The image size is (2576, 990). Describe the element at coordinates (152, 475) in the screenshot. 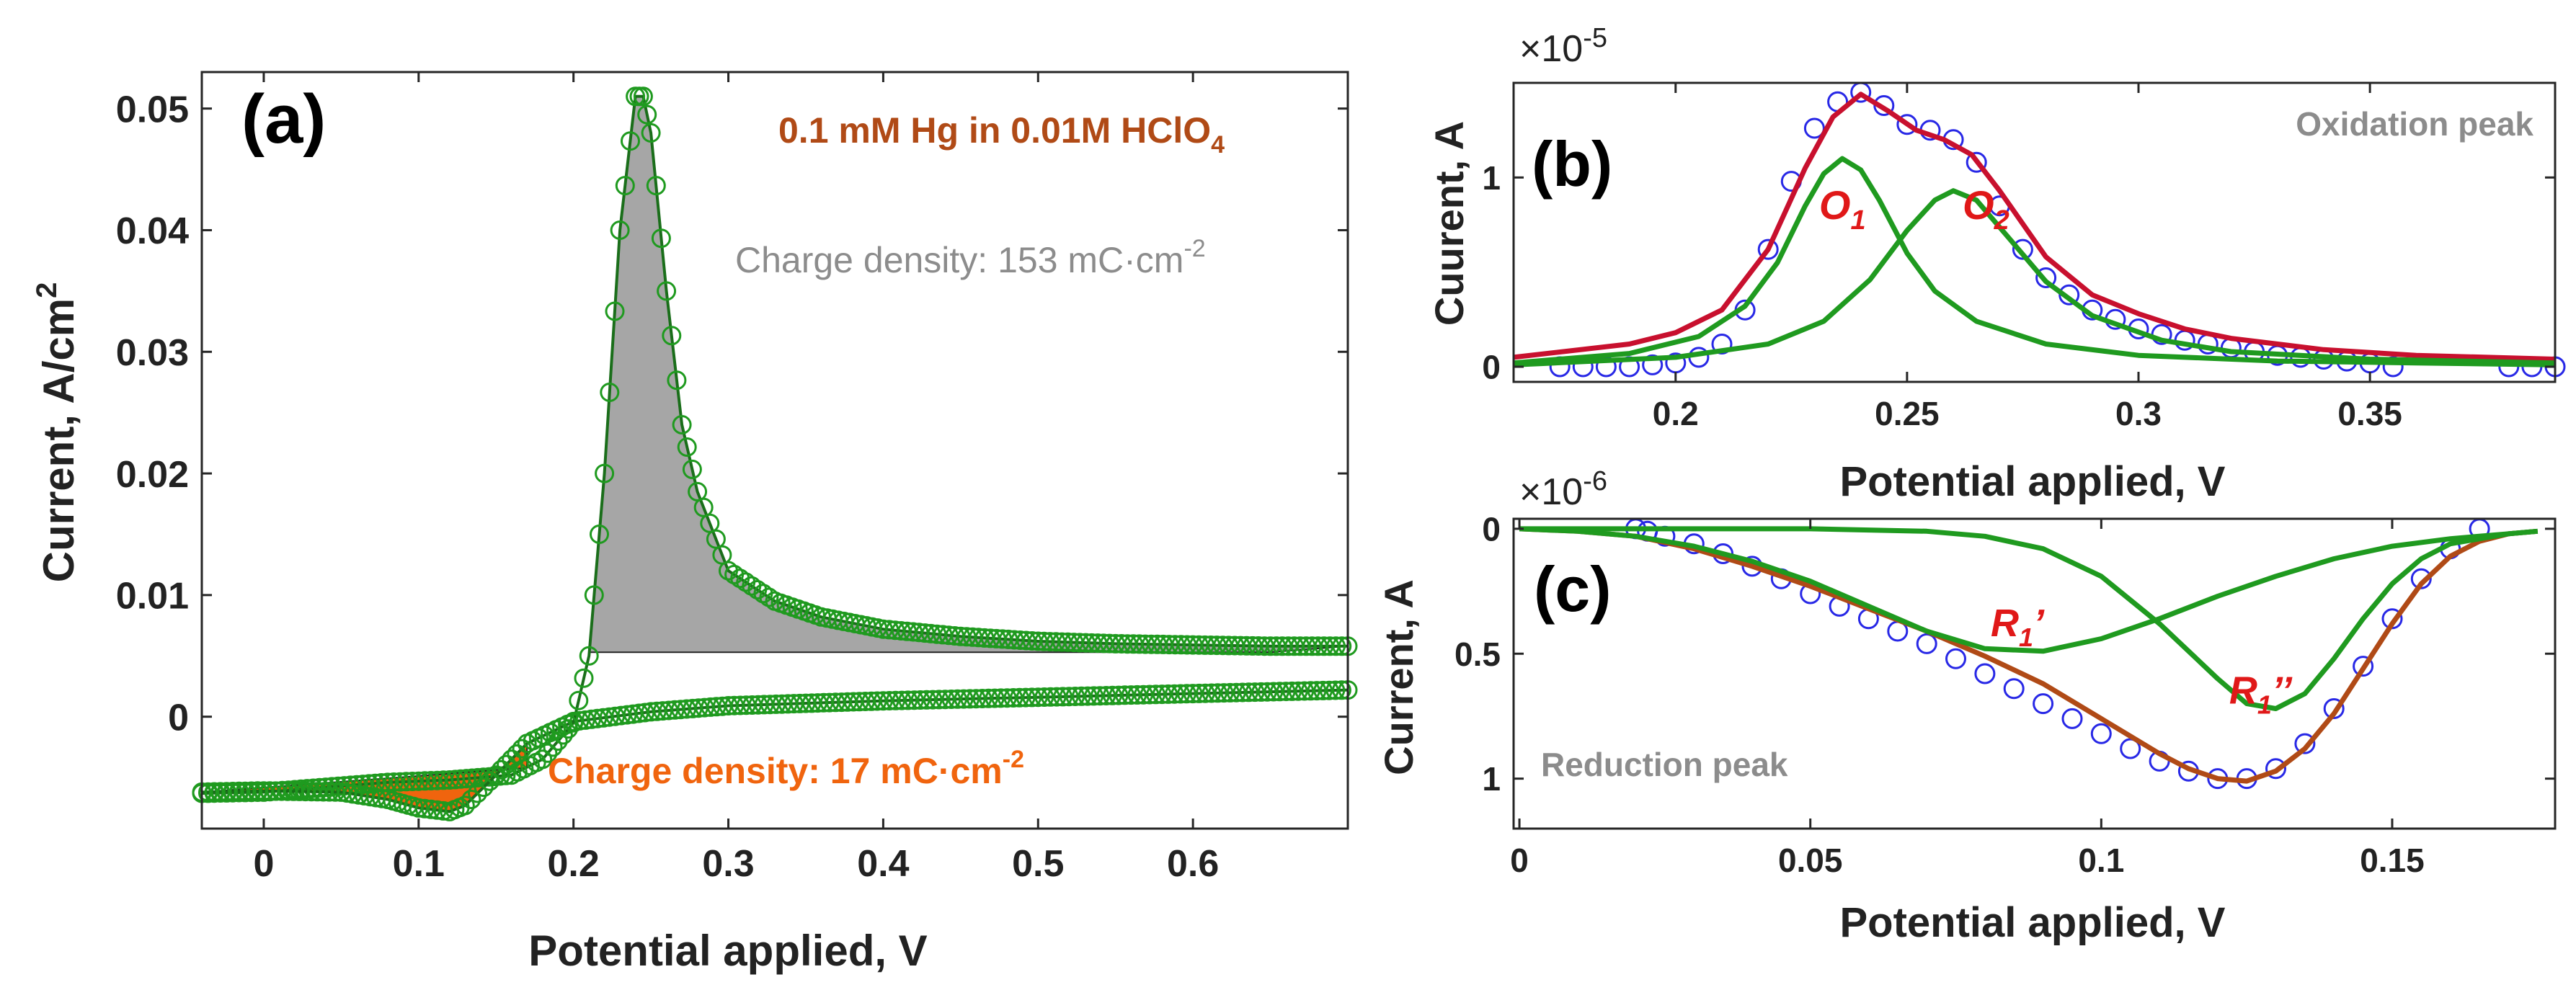

I see `panel-a-y-tick-label: 0.02` at that location.